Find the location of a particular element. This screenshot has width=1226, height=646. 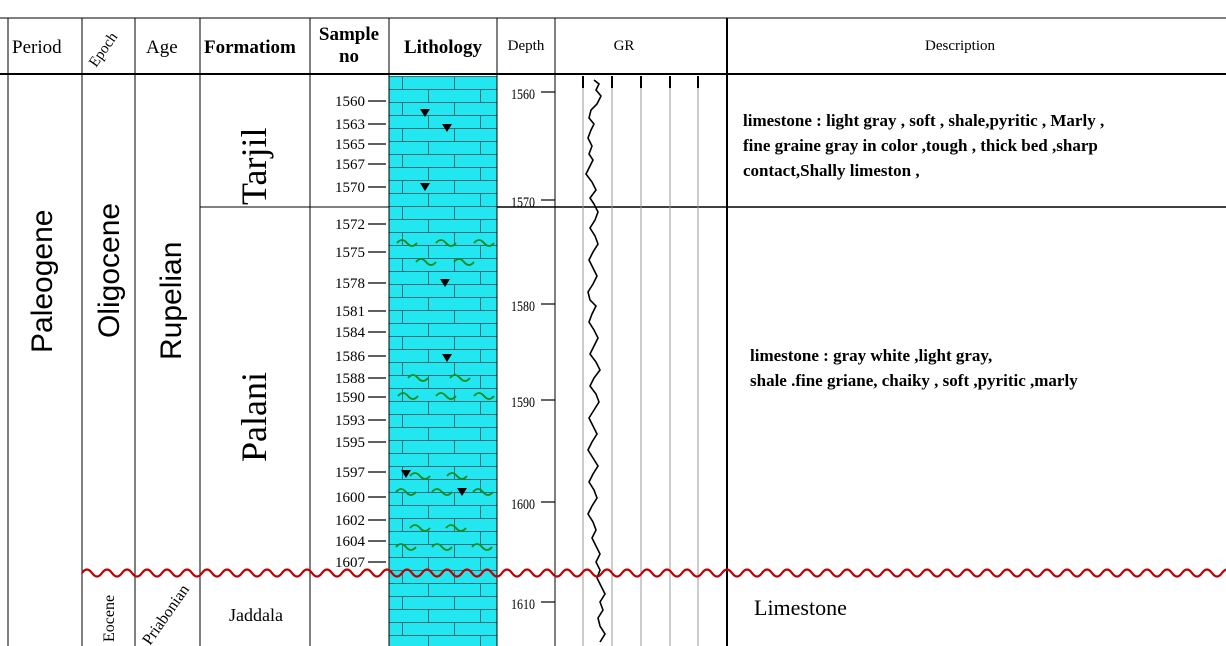

sample-label: 1602 is located at coordinates (350, 521).